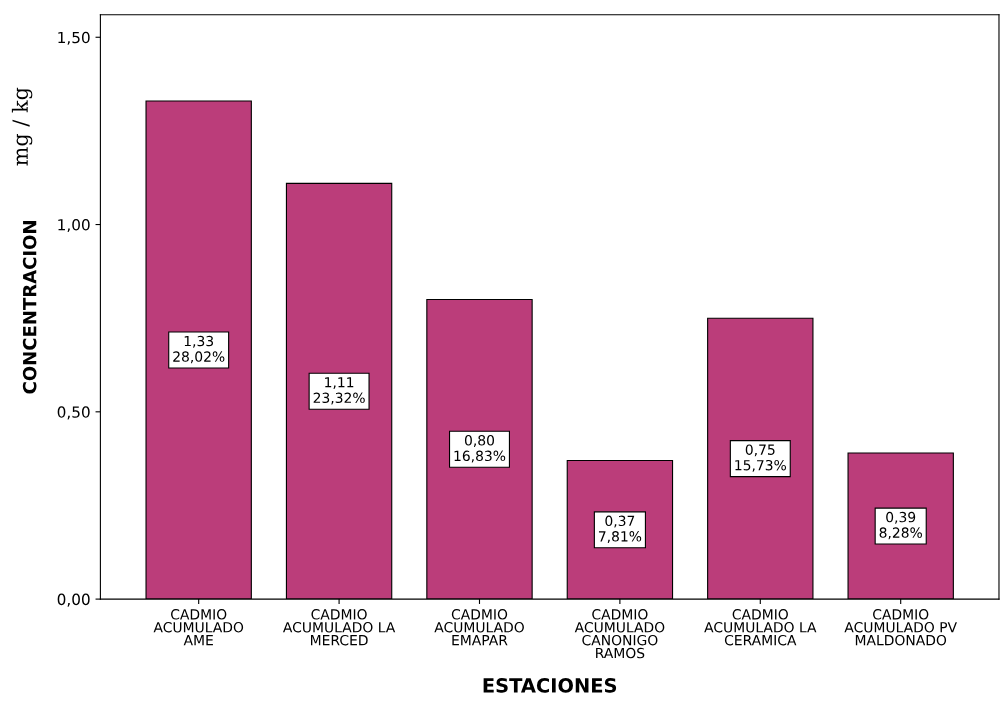  What do you see at coordinates (73, 600) in the screenshot?
I see `y-tick-label: 0,00` at bounding box center [73, 600].